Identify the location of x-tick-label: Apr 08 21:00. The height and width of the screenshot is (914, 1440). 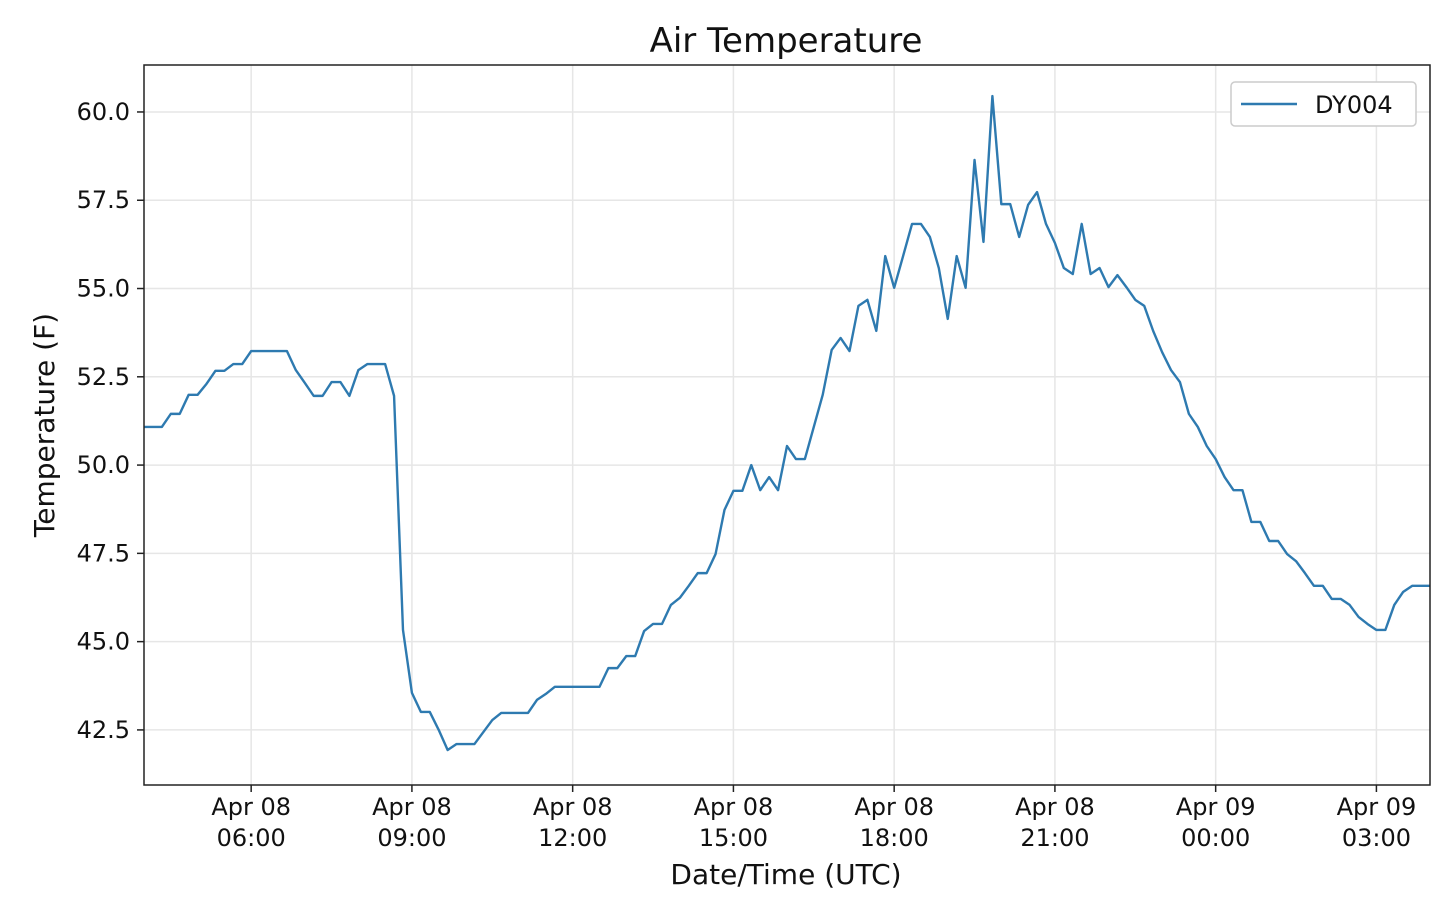
(1055, 822).